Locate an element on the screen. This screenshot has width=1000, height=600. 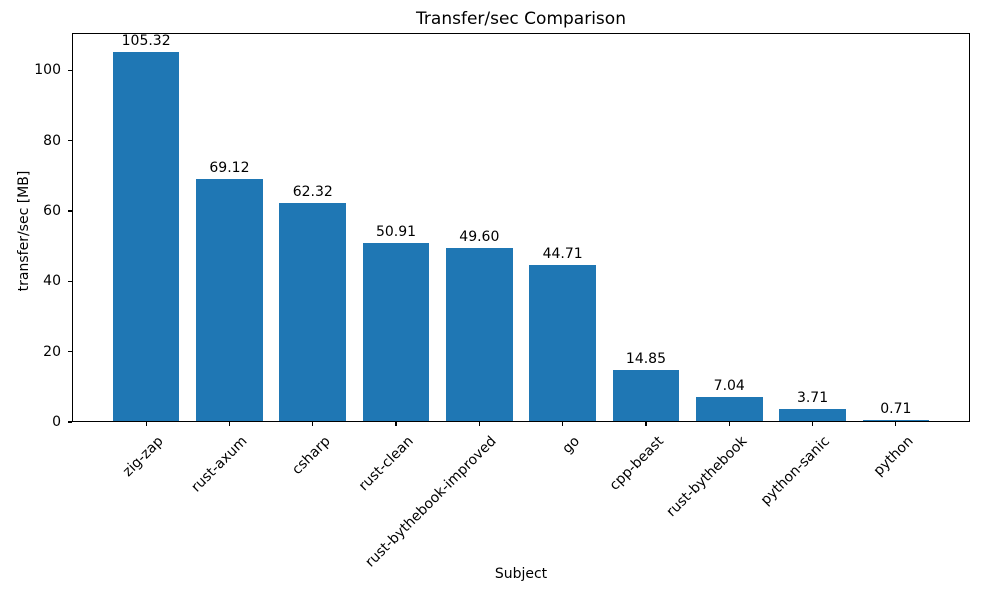
bar-cpp-beast is located at coordinates (646, 395).